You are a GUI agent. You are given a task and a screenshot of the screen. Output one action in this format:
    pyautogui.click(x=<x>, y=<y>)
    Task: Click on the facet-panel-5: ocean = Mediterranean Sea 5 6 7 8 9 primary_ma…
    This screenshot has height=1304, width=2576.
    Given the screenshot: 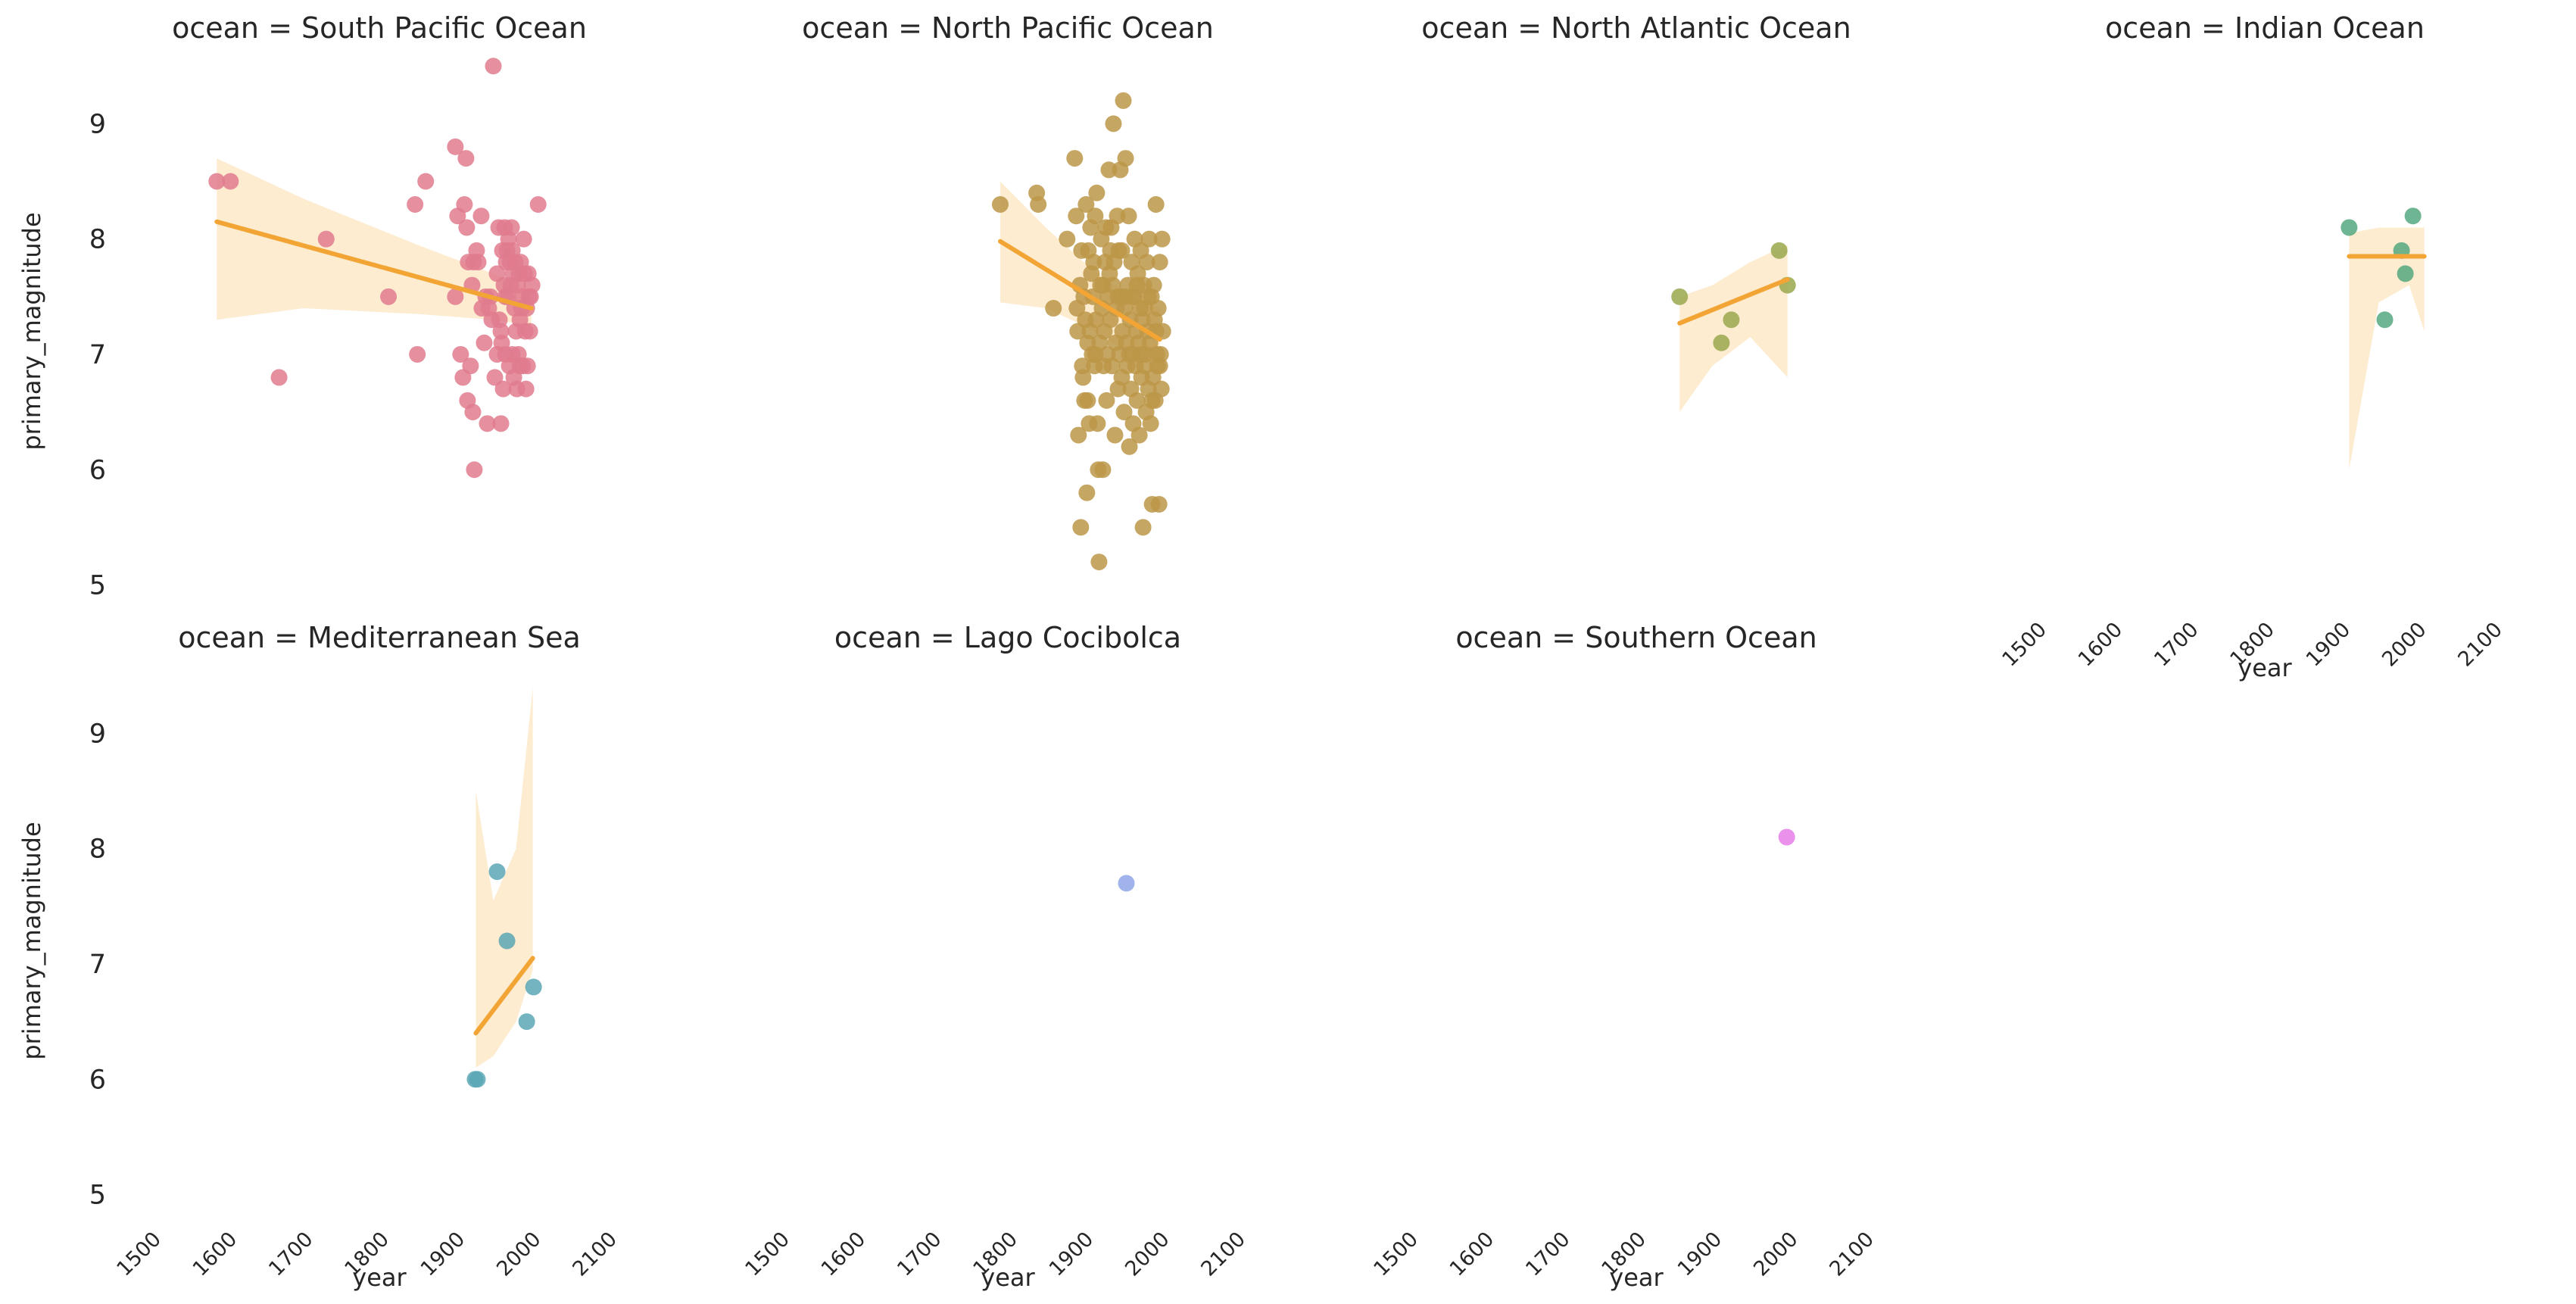 What is the action you would take?
    pyautogui.click(x=319, y=957)
    